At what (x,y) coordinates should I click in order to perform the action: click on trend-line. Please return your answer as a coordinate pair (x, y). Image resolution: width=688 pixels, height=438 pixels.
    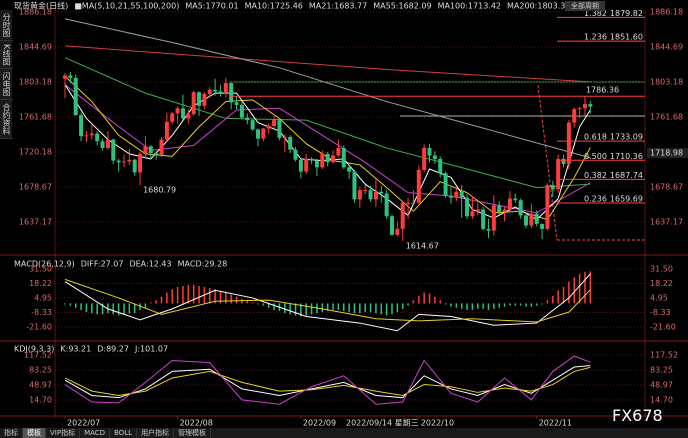
    Looking at the image, I should click on (547, 162).